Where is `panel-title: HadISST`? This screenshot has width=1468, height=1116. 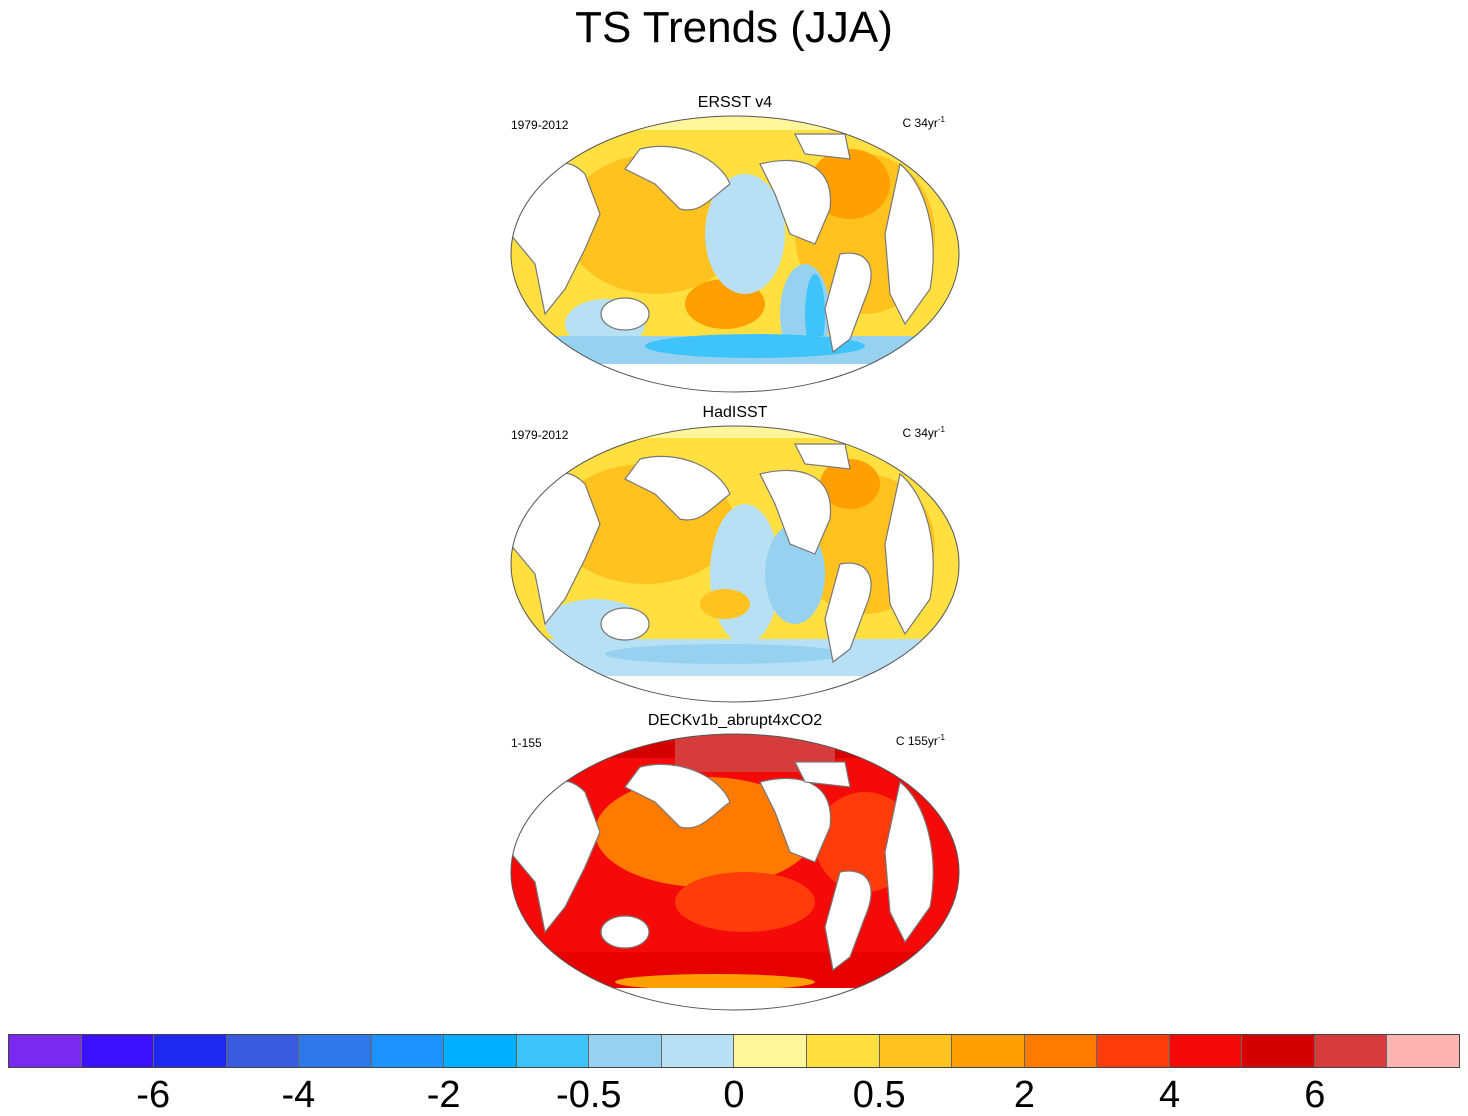 panel-title: HadISST is located at coordinates (735, 412).